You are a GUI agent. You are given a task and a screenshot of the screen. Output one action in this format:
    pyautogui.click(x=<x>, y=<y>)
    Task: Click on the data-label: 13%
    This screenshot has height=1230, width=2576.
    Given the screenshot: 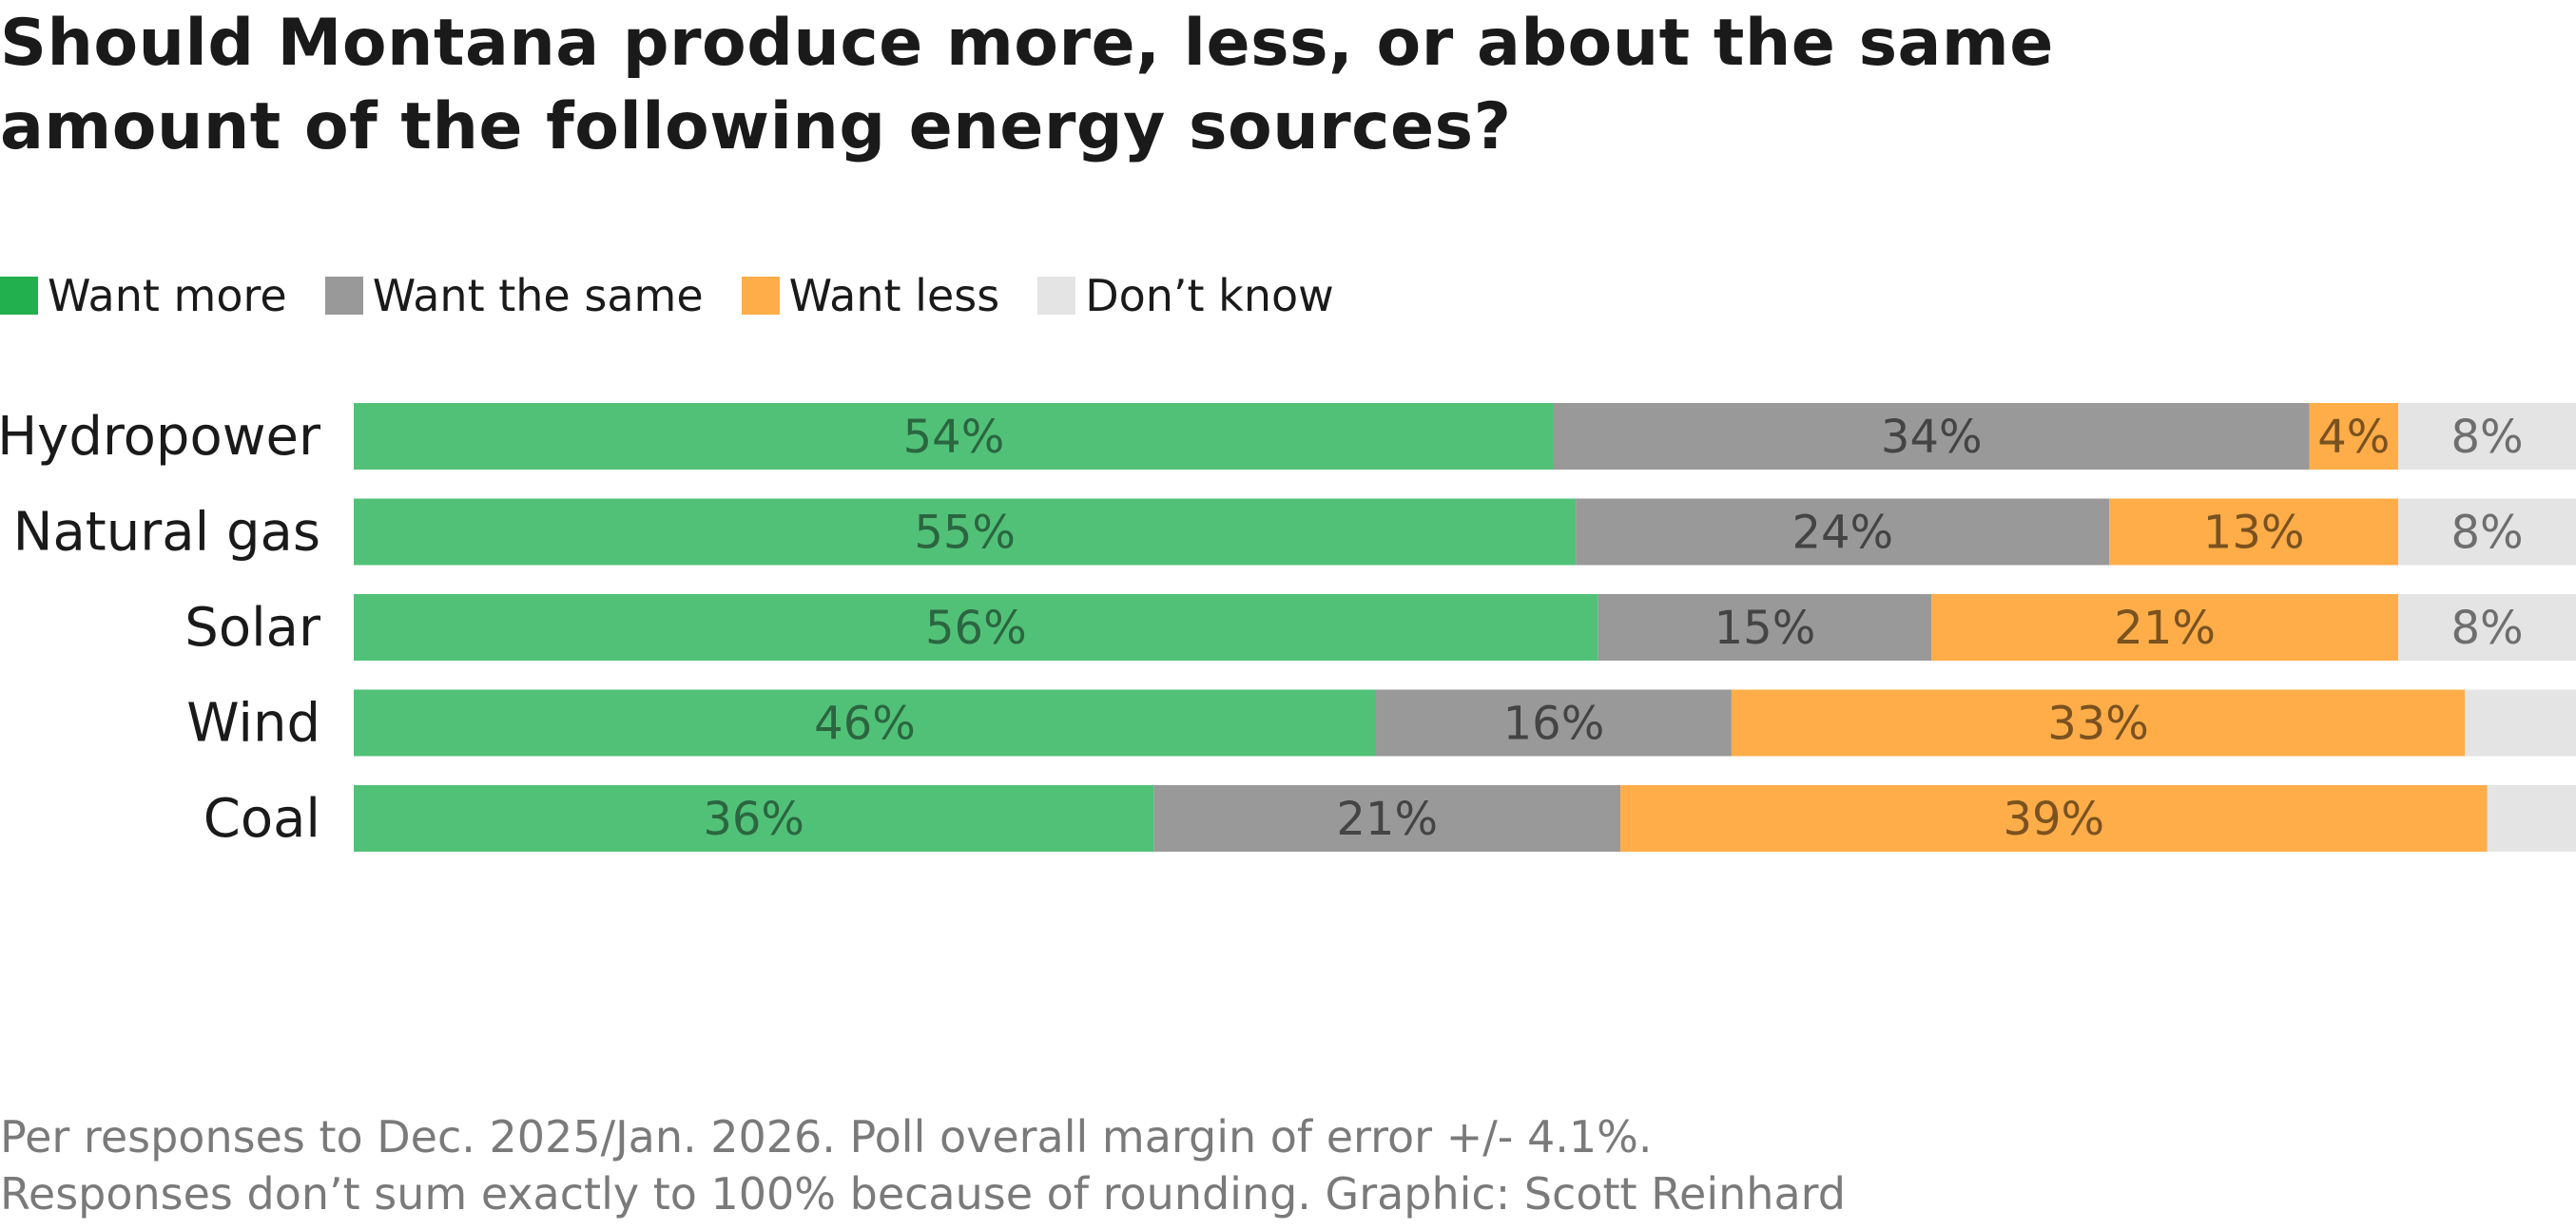 What is the action you would take?
    pyautogui.click(x=2254, y=533)
    